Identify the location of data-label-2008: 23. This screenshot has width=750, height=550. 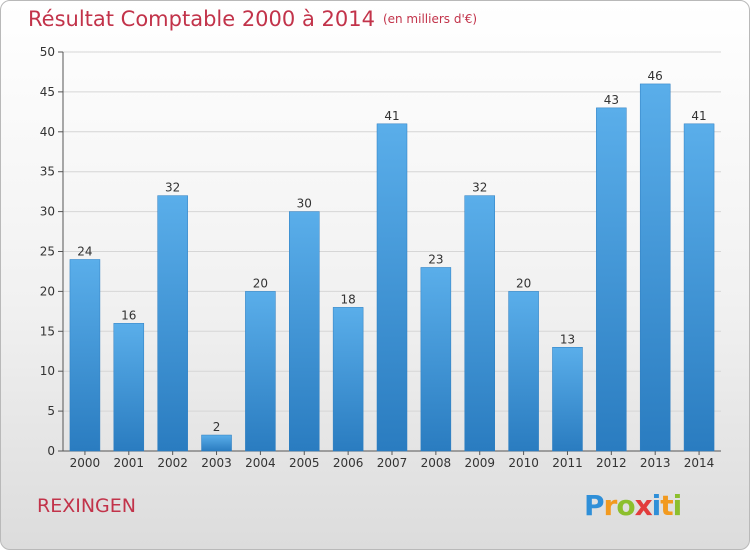
(435, 259).